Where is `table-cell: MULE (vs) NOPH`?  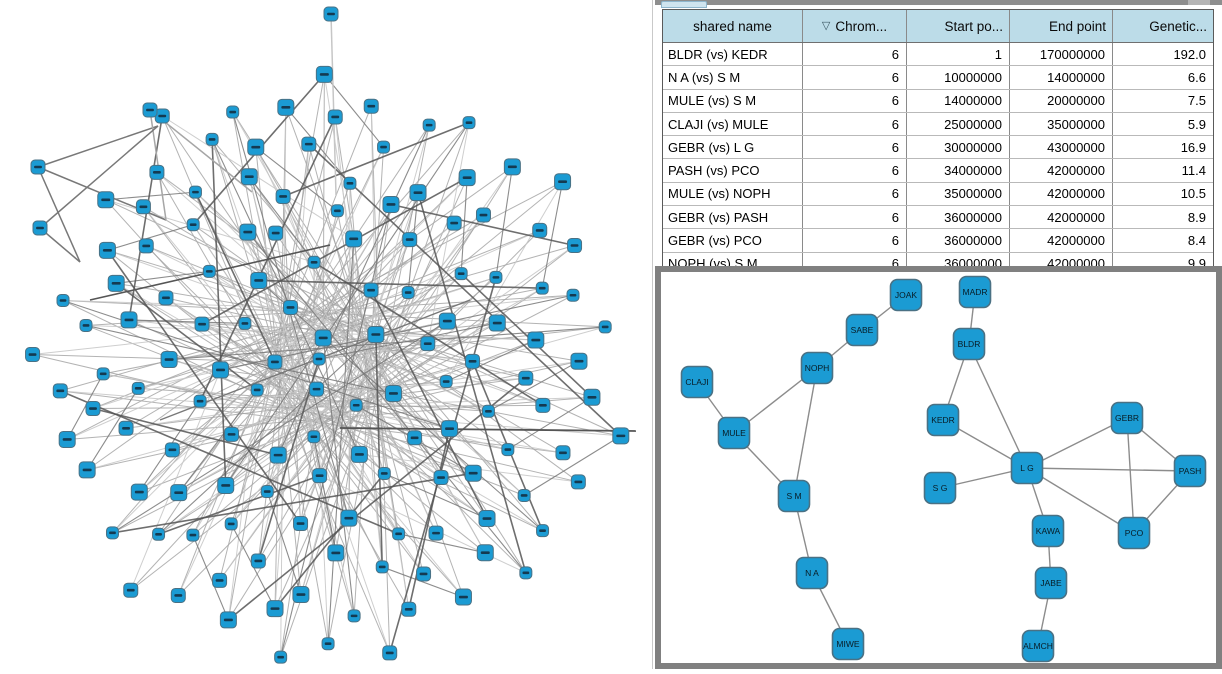
table-cell: MULE (vs) NOPH is located at coordinates (733, 194).